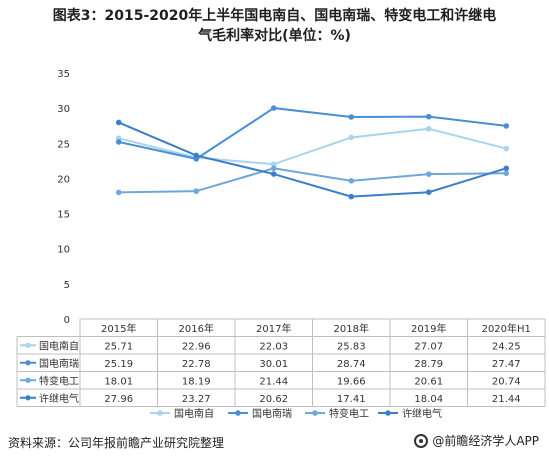 The height and width of the screenshot is (463, 549). I want to click on table-cell-value: 25.83, so click(351, 346).